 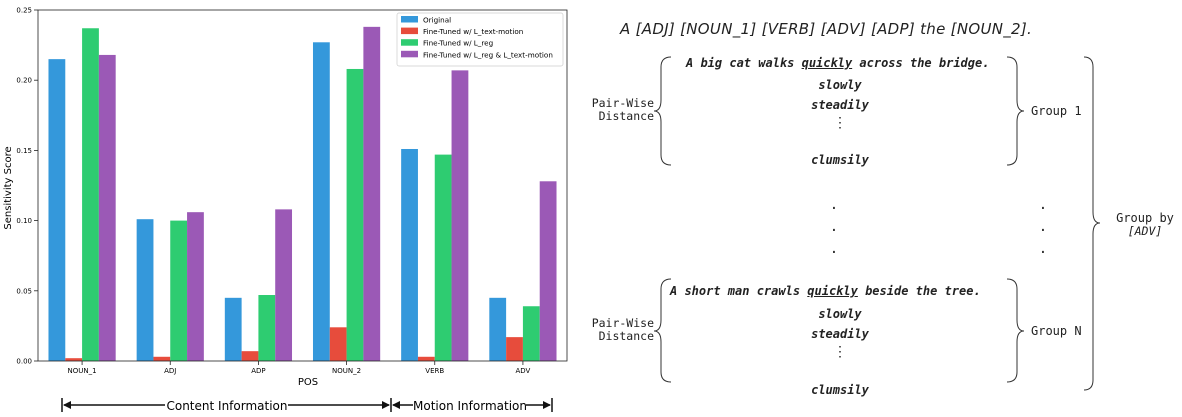 I want to click on group-by-brace, so click(x=1092, y=223).